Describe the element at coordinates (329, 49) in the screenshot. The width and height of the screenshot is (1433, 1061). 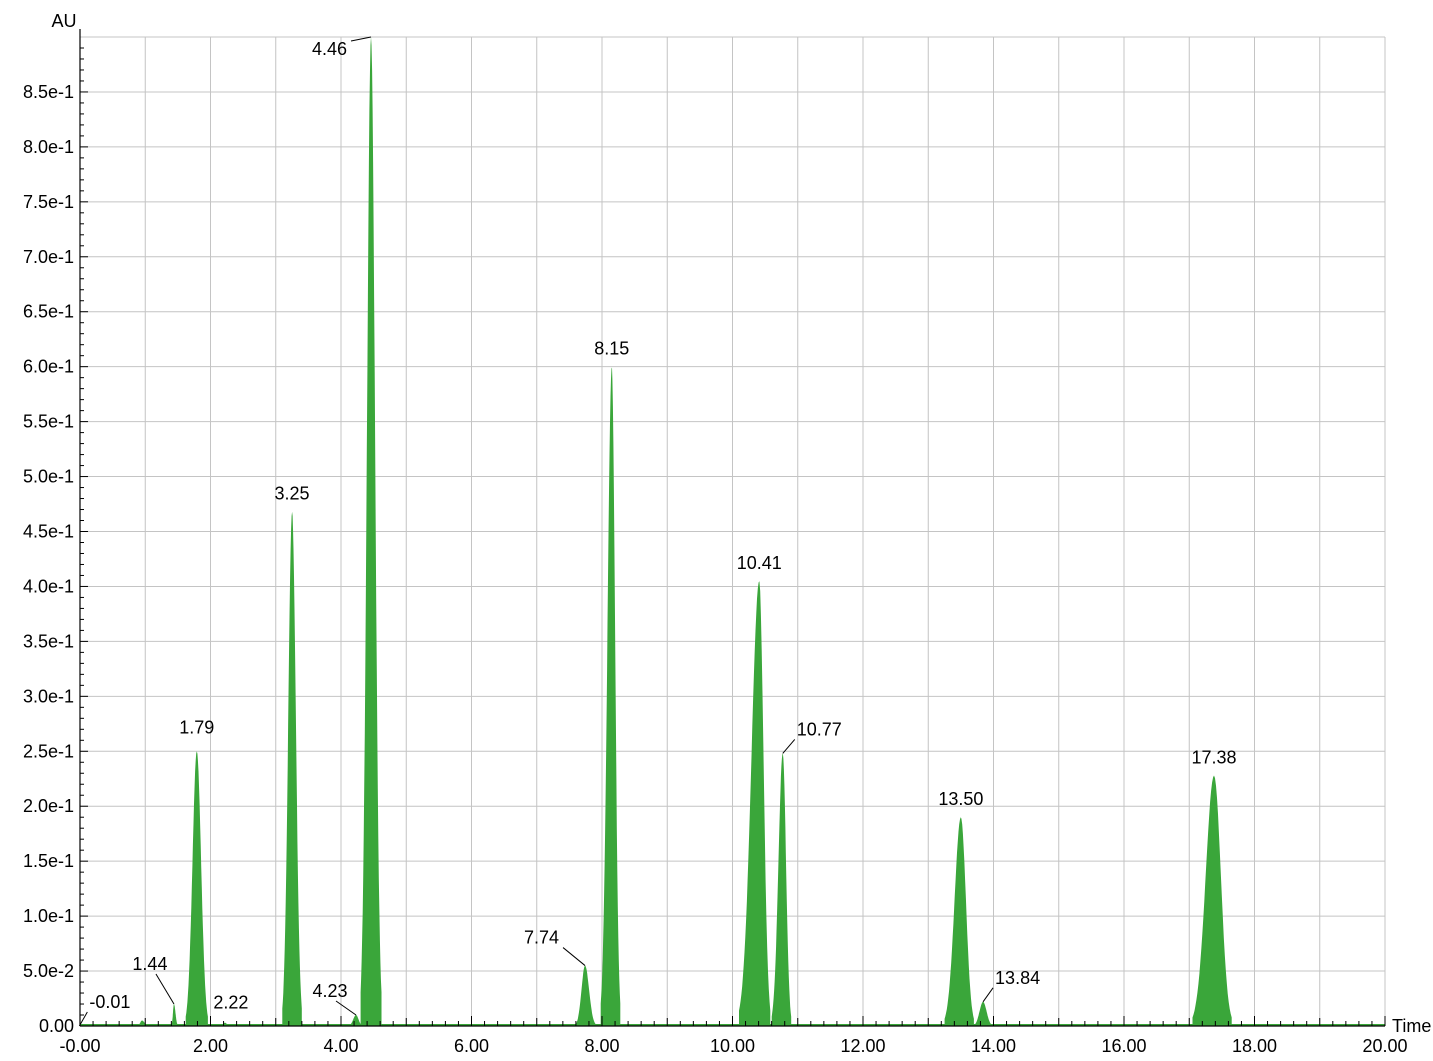
I see `peak-label: 4.46` at that location.